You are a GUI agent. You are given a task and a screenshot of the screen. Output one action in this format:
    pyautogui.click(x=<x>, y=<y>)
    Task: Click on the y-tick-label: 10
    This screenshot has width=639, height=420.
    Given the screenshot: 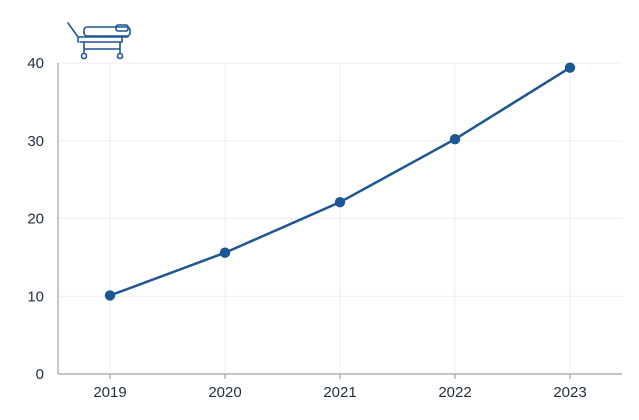 What is the action you would take?
    pyautogui.click(x=35, y=296)
    